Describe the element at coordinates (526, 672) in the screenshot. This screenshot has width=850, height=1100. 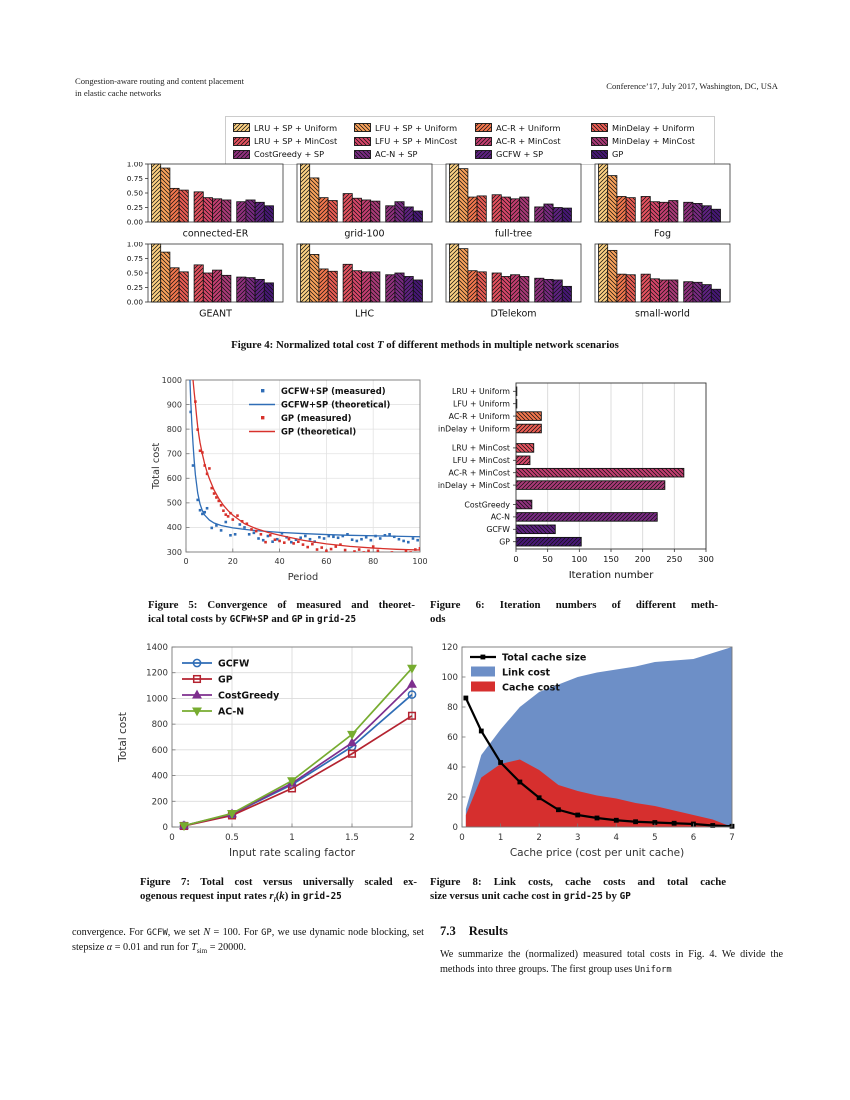
I see `svg-text: Link cost` at that location.